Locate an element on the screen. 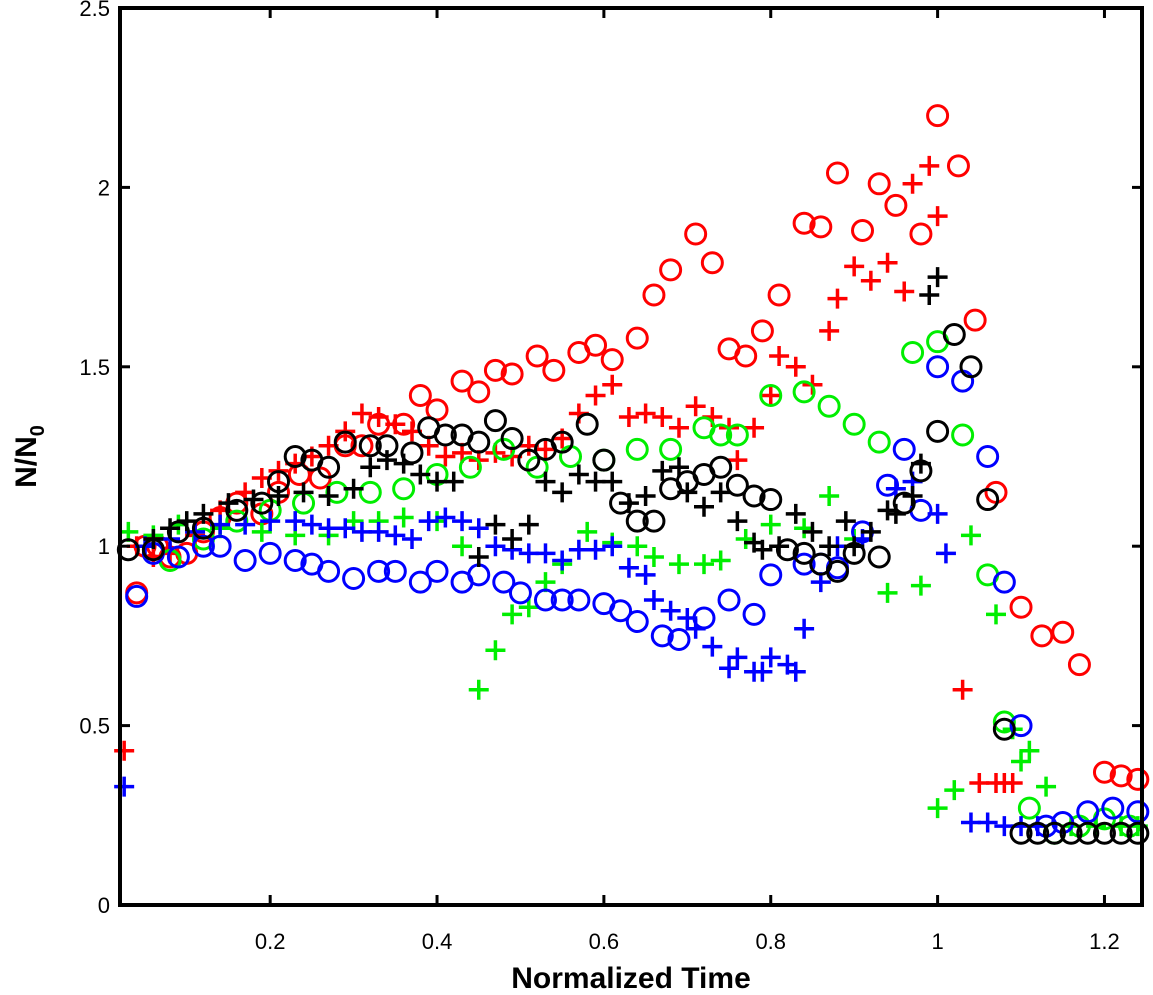  y-tick-label: 1 is located at coordinates (104, 546).